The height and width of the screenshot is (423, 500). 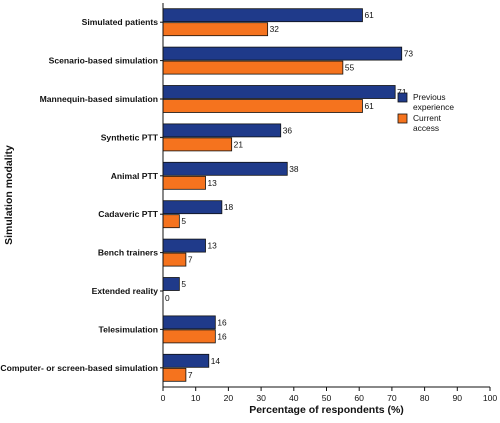 What do you see at coordinates (171, 221) in the screenshot?
I see `bar-current-access-cadaveric-ptt` at bounding box center [171, 221].